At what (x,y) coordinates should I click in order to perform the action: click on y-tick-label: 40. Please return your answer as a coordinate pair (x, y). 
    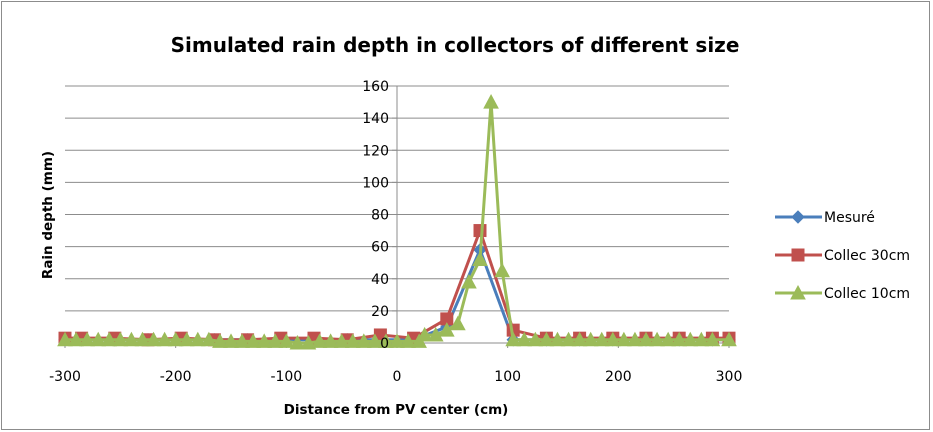
    Looking at the image, I should click on (380, 280).